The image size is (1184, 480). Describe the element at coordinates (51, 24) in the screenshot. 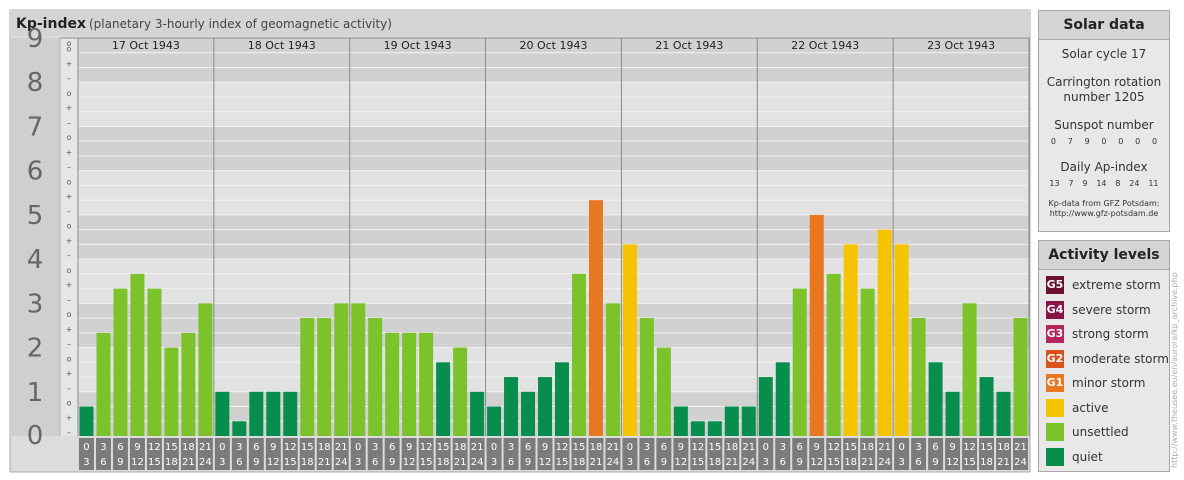

I see `chart-title: Kp-index` at that location.